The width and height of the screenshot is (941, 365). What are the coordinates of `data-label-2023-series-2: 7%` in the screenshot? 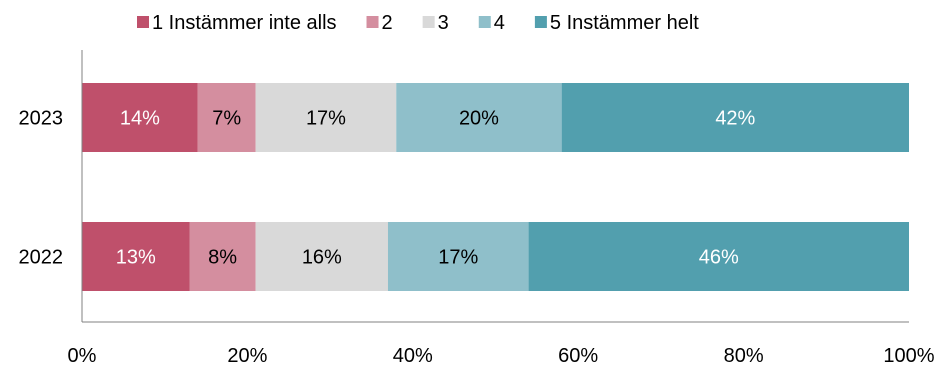 It's located at (226, 119).